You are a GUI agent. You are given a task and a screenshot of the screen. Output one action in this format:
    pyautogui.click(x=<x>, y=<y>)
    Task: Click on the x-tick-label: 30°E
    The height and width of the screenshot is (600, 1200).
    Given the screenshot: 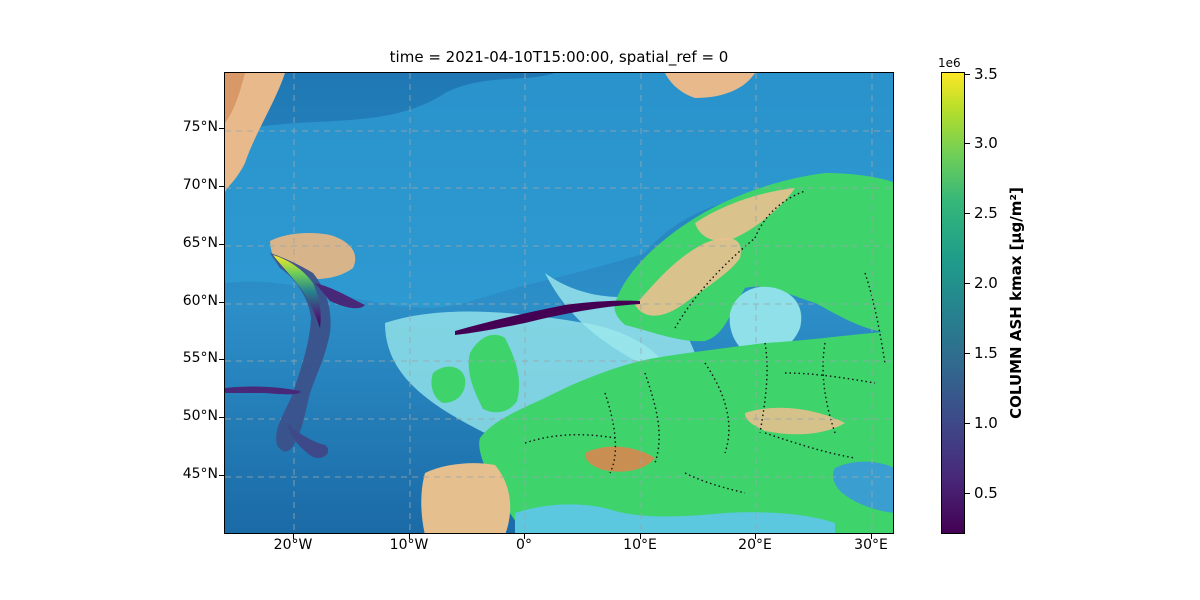 What is the action you would take?
    pyautogui.click(x=871, y=545)
    